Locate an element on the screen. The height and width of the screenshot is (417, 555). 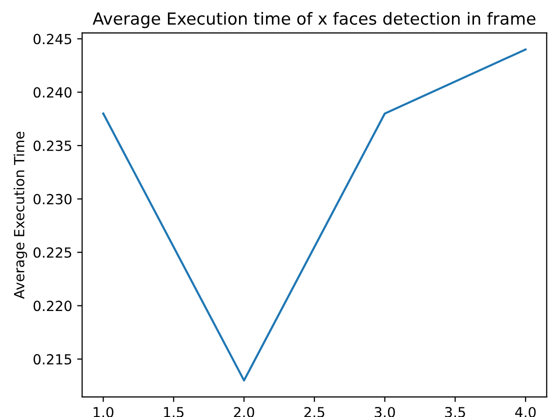
x-tick-label: 2.5 is located at coordinates (314, 411).